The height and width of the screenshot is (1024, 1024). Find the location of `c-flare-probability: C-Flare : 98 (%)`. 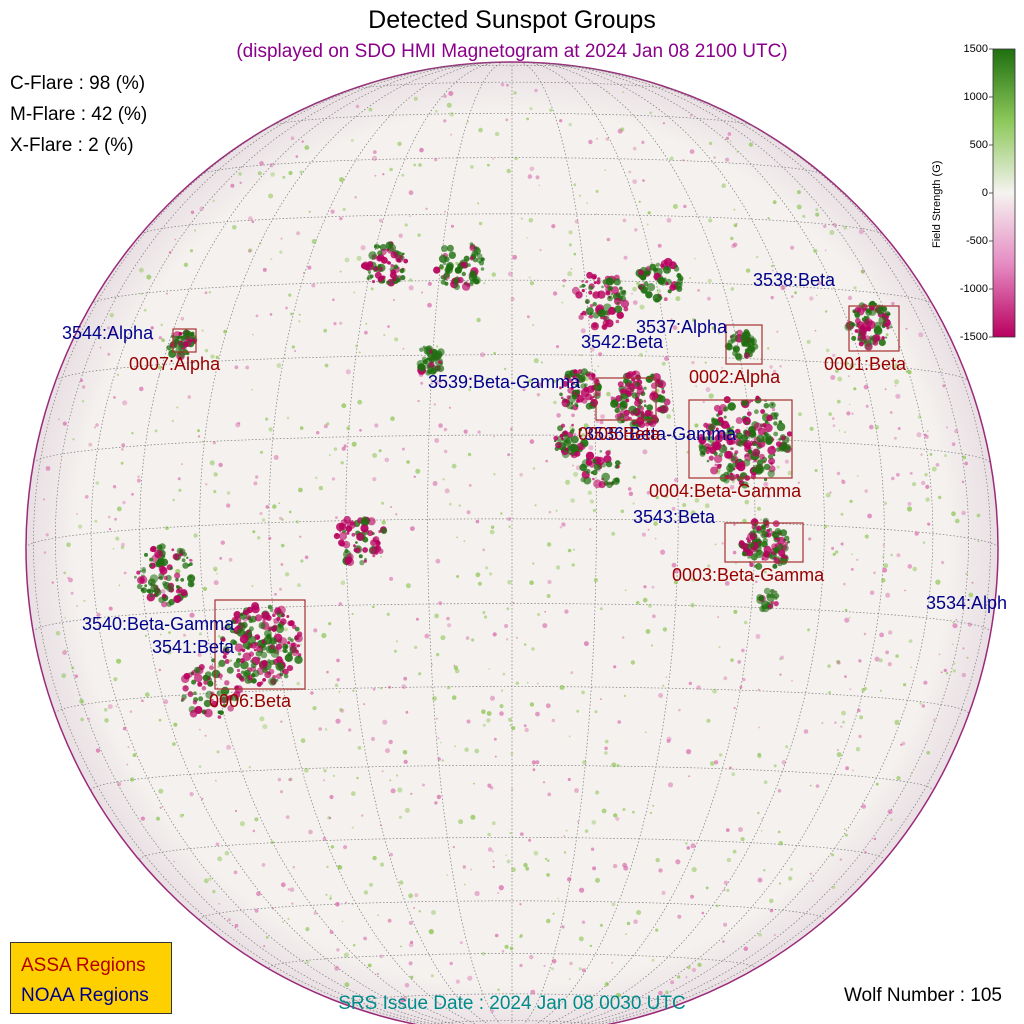

c-flare-probability: C-Flare : 98 (%) is located at coordinates (78, 83).